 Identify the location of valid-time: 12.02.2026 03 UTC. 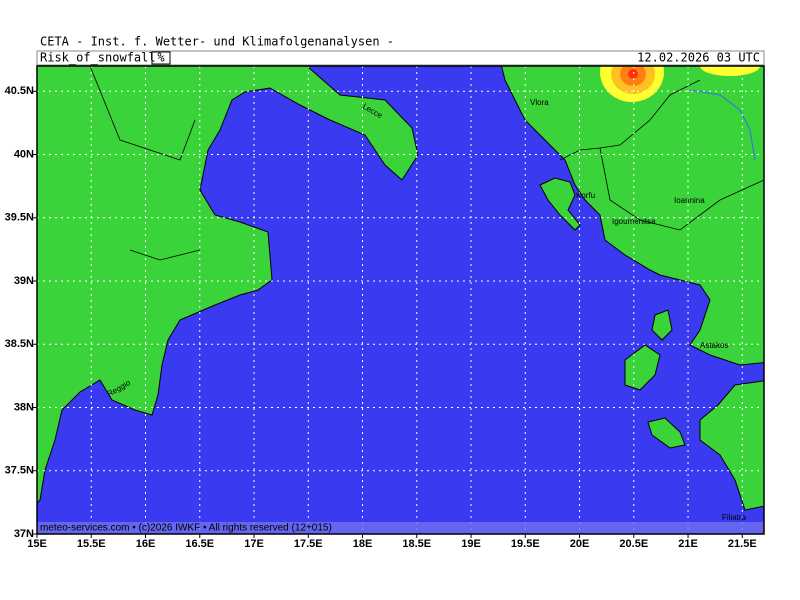
(698, 58).